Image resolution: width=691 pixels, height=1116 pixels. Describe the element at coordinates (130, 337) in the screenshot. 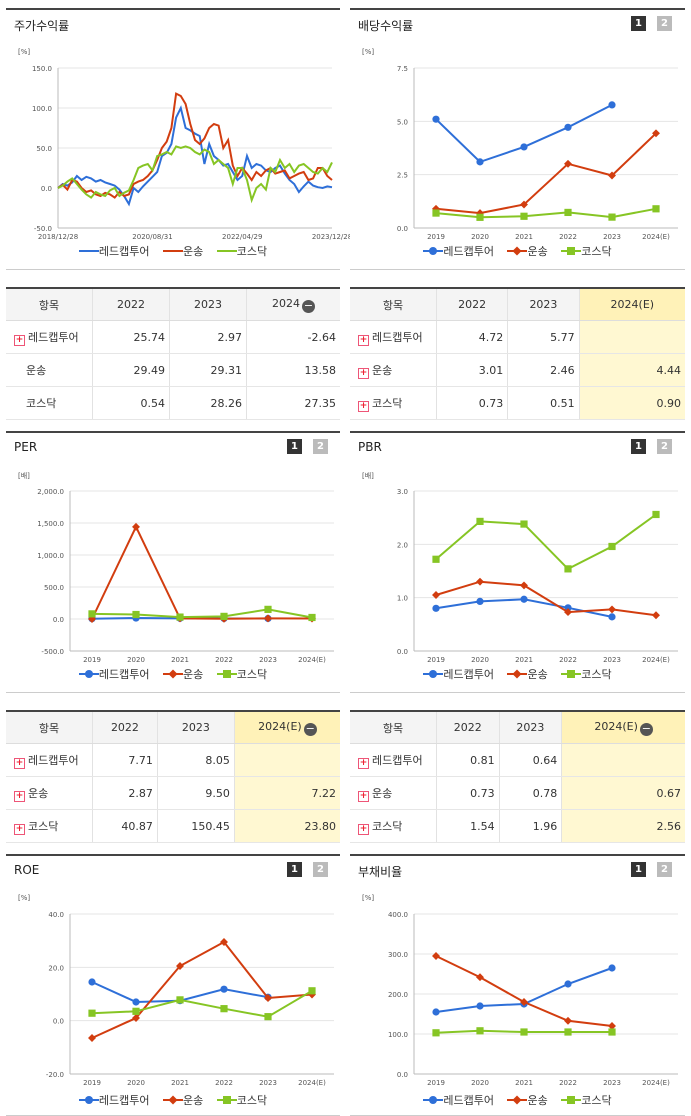

I see `table-cell: 25.74` at that location.